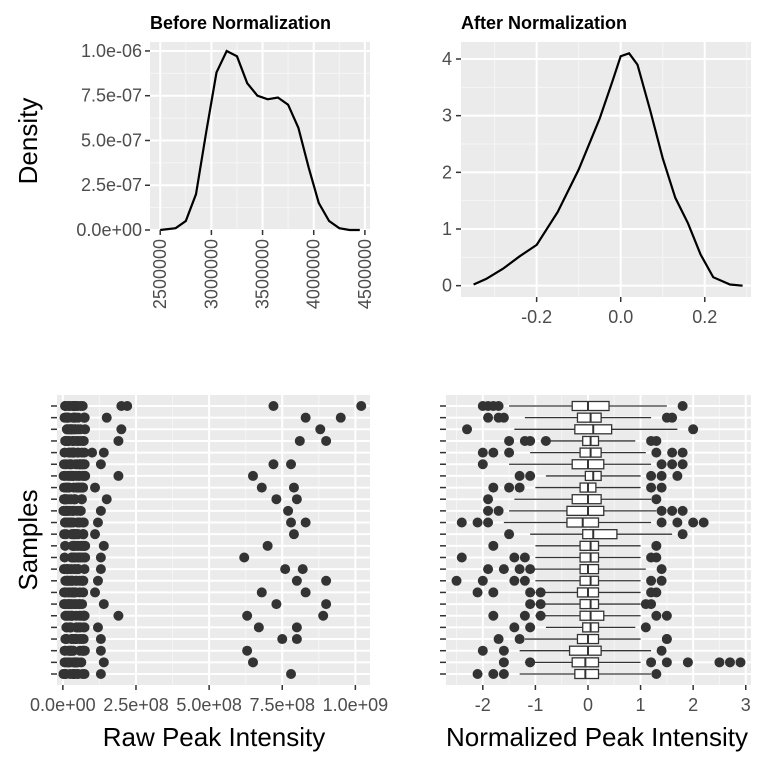 This screenshot has height=768, width=768. I want to click on x-tick-label: 2, so click(693, 705).